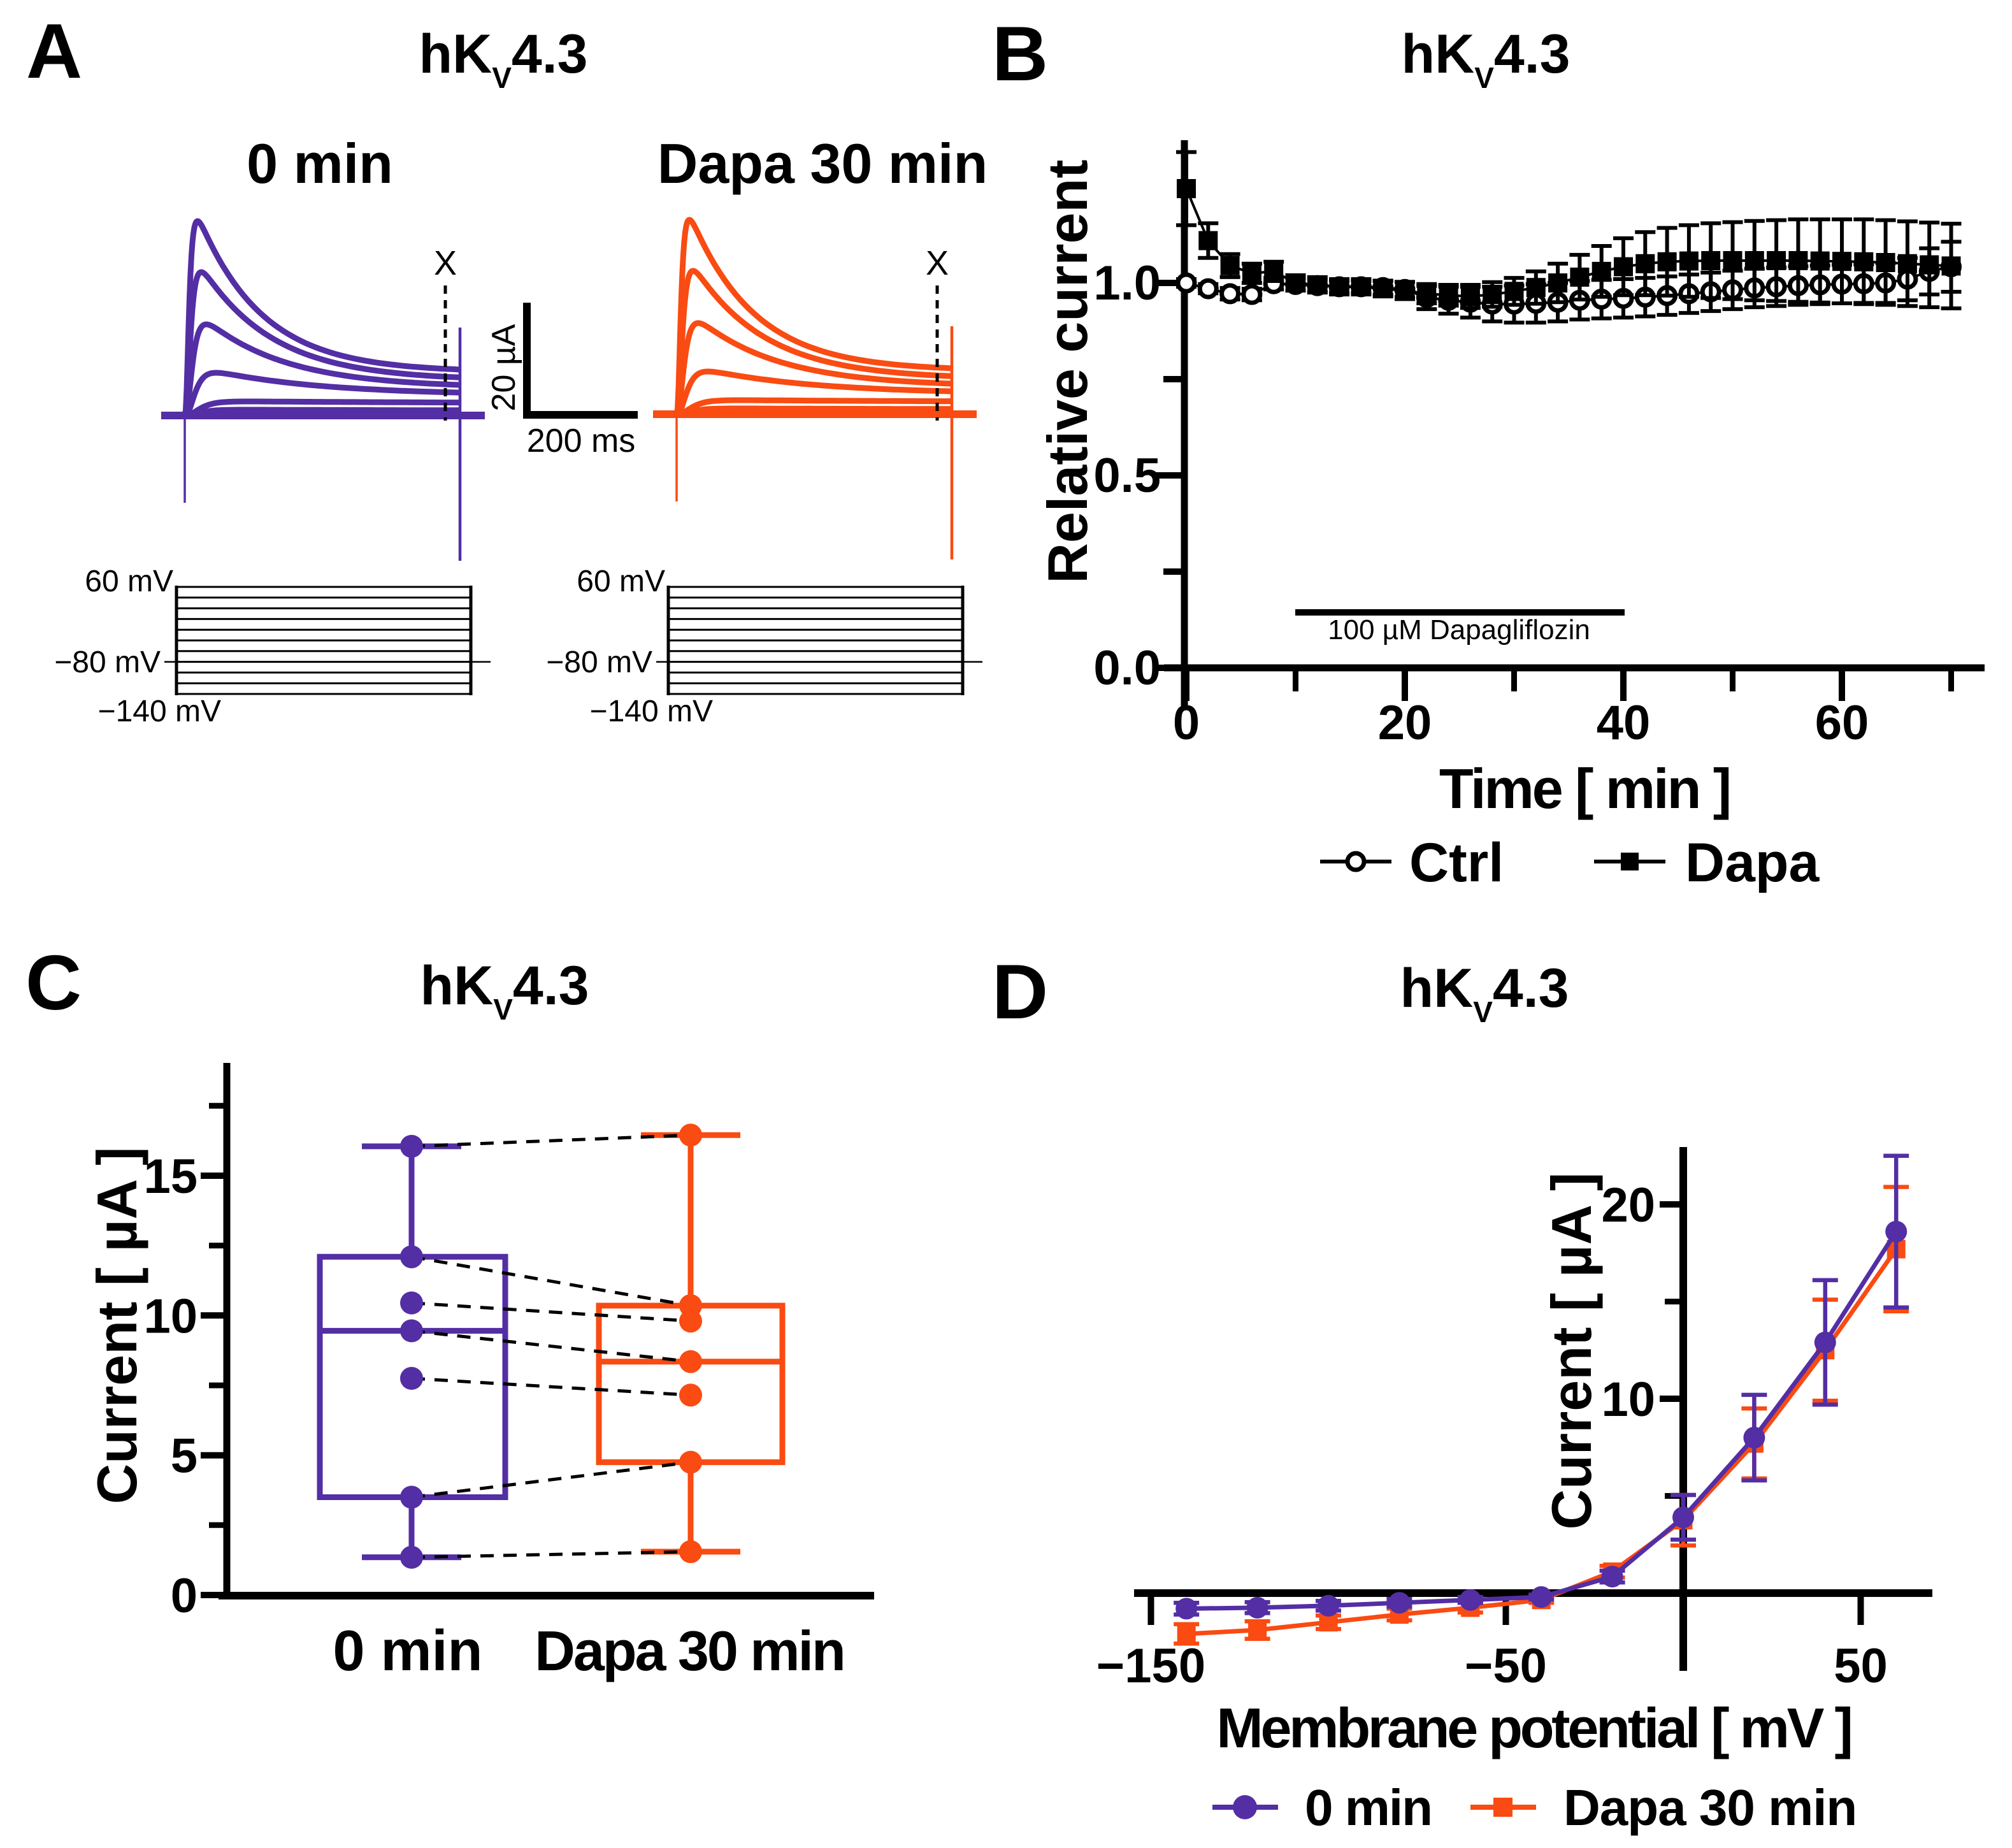  What do you see at coordinates (1533, 1728) in the screenshot?
I see `svg-text: Membrane potential [ mV ]` at bounding box center [1533, 1728].